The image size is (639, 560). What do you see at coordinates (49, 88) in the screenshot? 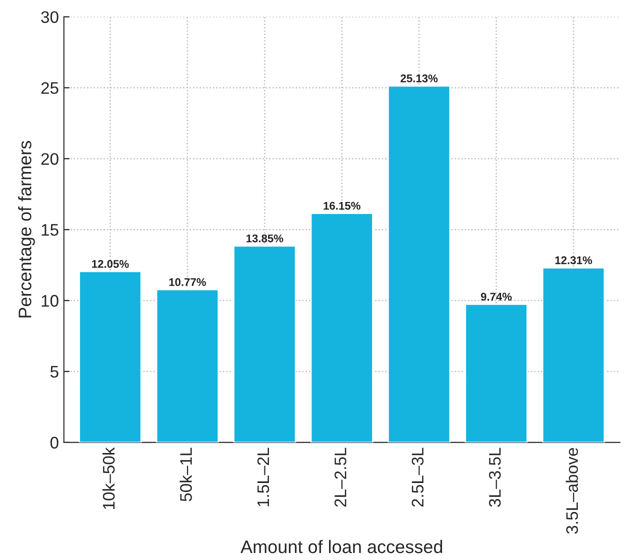
I see `y-tick-label: 25` at bounding box center [49, 88].